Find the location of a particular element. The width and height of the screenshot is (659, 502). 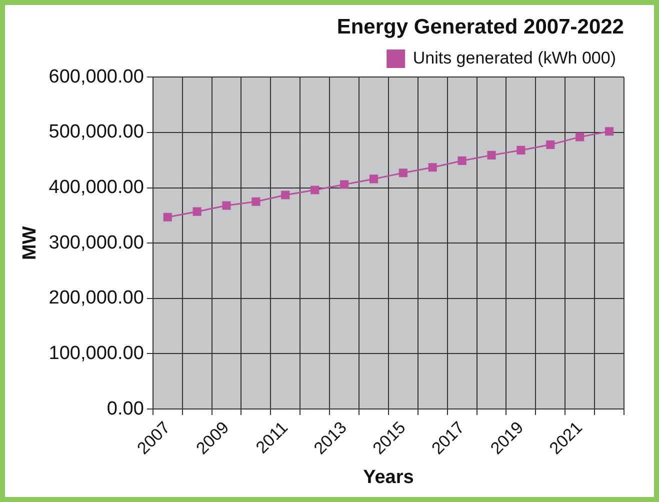

y-tick-label: 200,000.00 is located at coordinates (96, 298).